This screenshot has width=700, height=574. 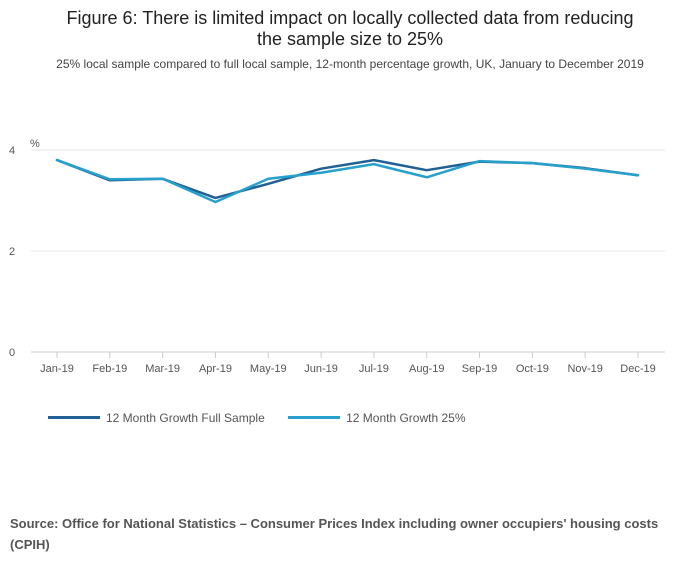 What do you see at coordinates (374, 369) in the screenshot?
I see `x-tick-label-Jul-19: Jul-19` at bounding box center [374, 369].